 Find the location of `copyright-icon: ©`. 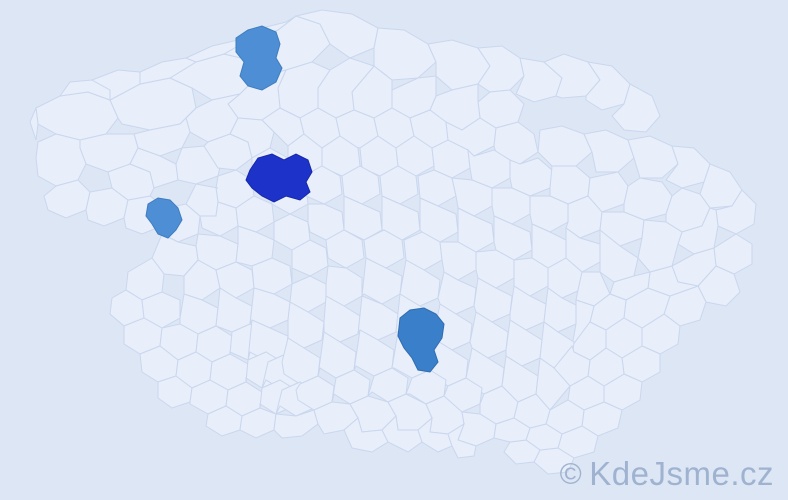

copyright-icon: © is located at coordinates (571, 474).